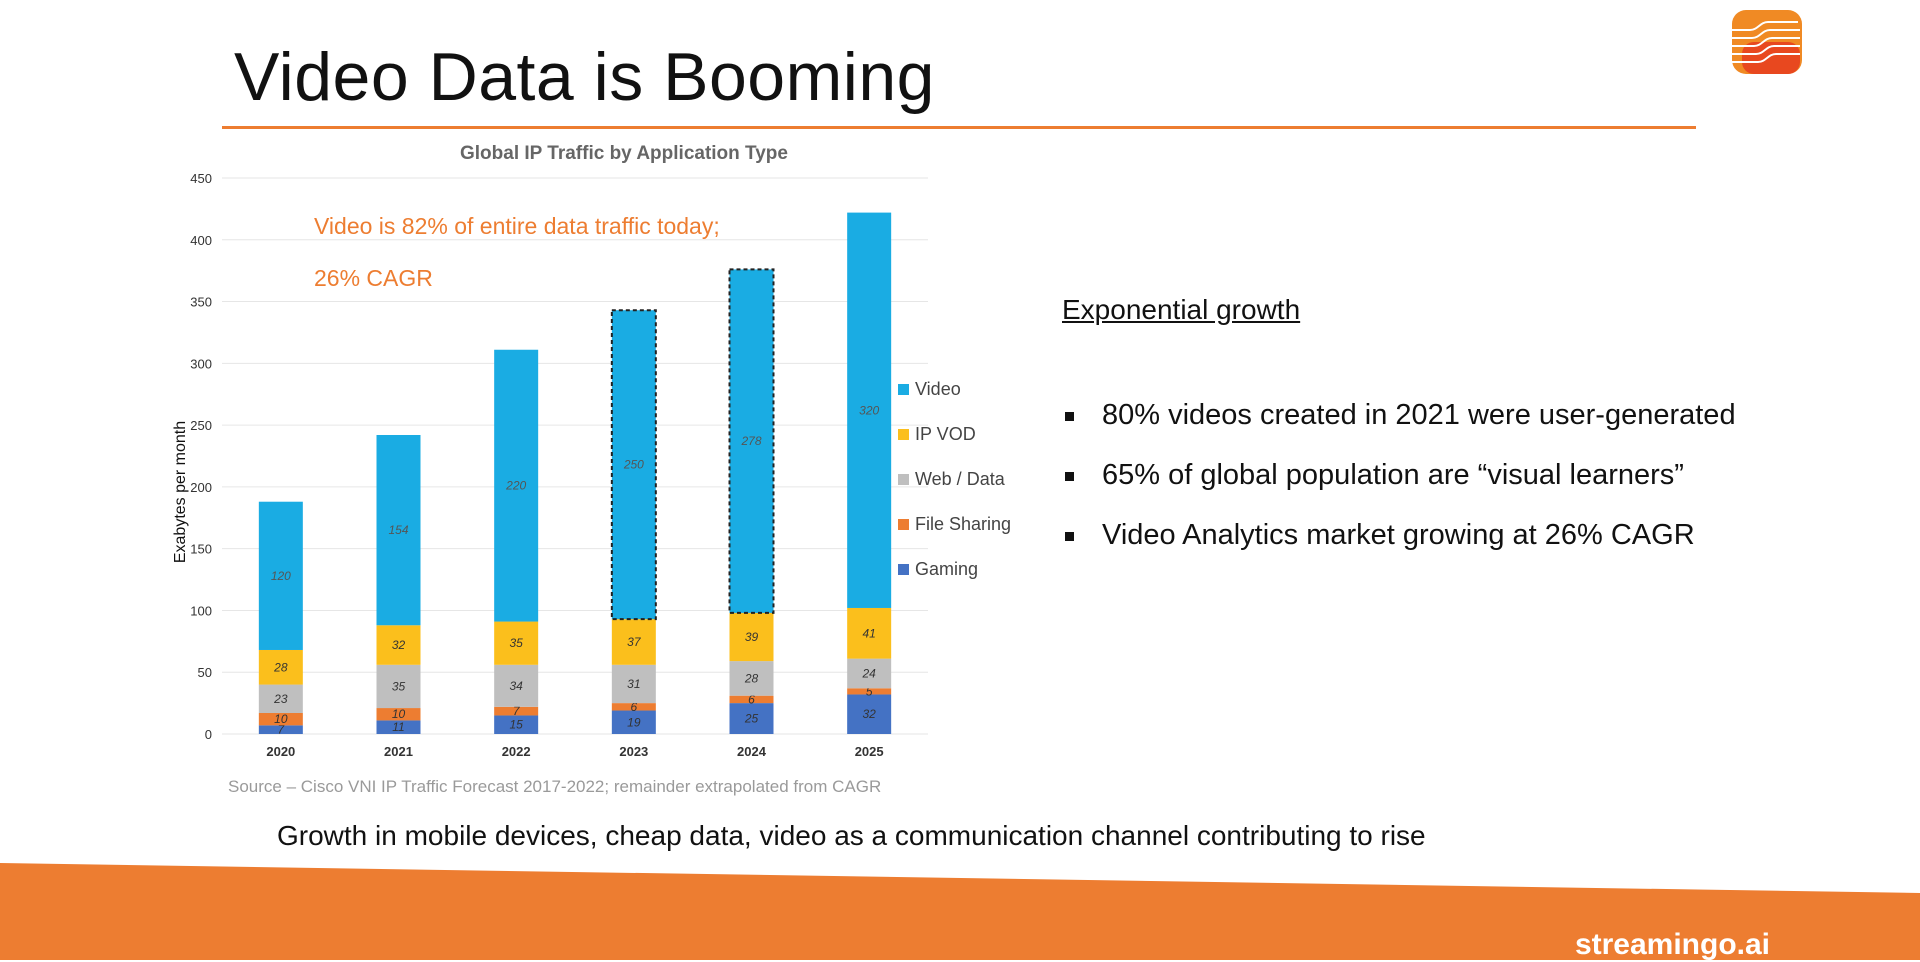 Image resolution: width=1920 pixels, height=962 pixels. What do you see at coordinates (201, 487) in the screenshot?
I see `y-tick-label: 200` at bounding box center [201, 487].